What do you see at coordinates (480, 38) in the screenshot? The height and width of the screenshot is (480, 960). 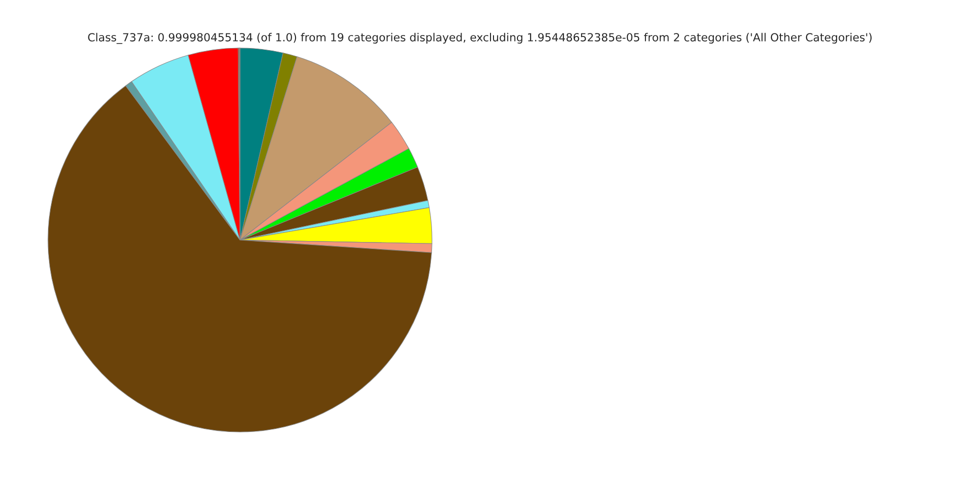 I see `text: Class_737a: 0.999980455134 (of 1.0) from 19 categories displayed, excluding 1.95448652385e-05 from 2 categories ('All Other Categories')` at bounding box center [480, 38].